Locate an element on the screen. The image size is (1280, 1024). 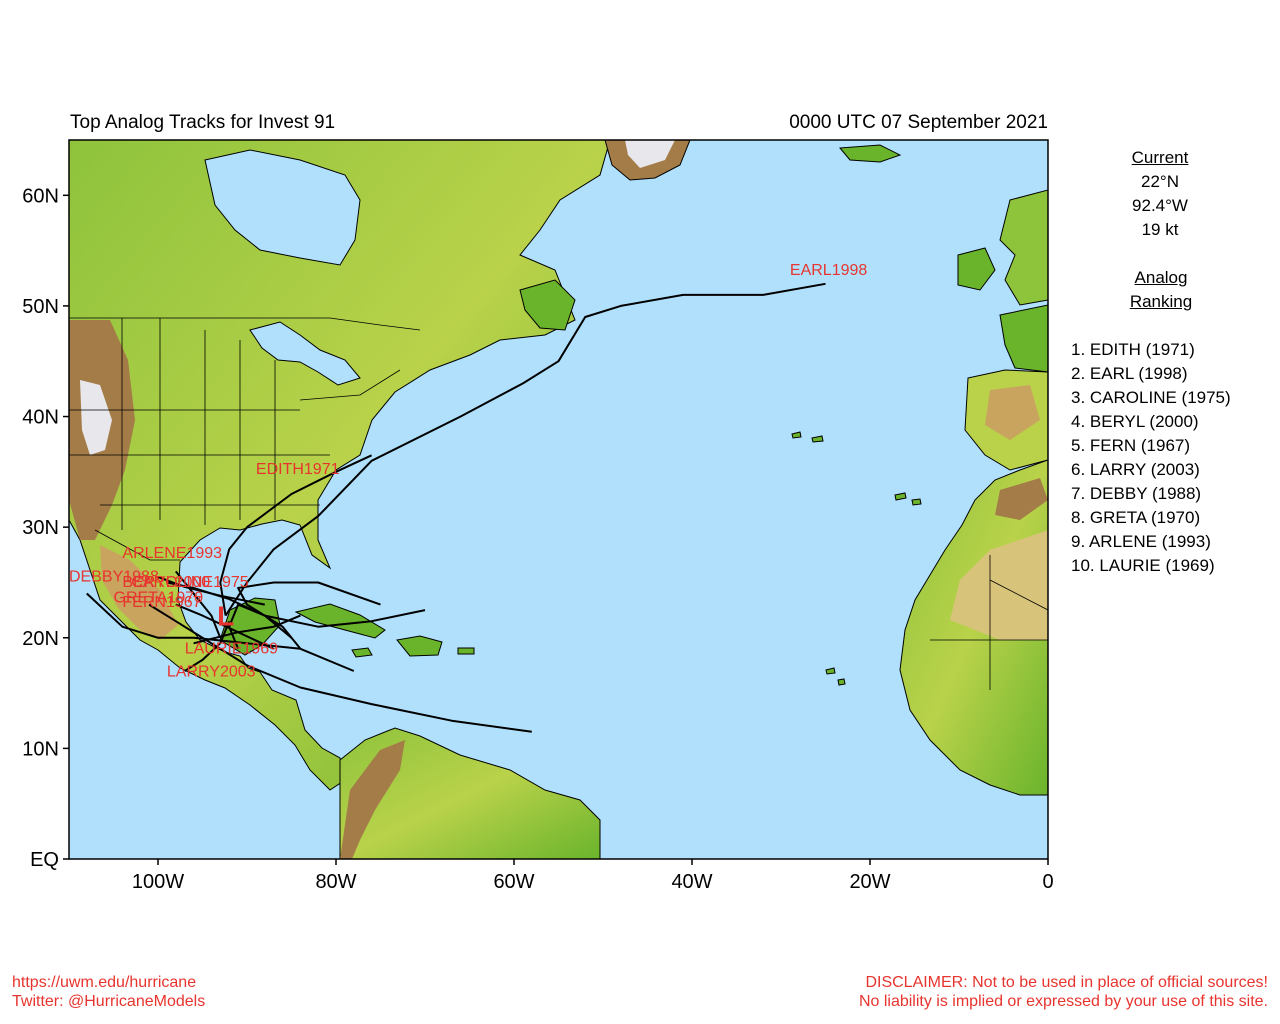
ranking-item: 6. LARRY (2003) is located at coordinates (1135, 469).